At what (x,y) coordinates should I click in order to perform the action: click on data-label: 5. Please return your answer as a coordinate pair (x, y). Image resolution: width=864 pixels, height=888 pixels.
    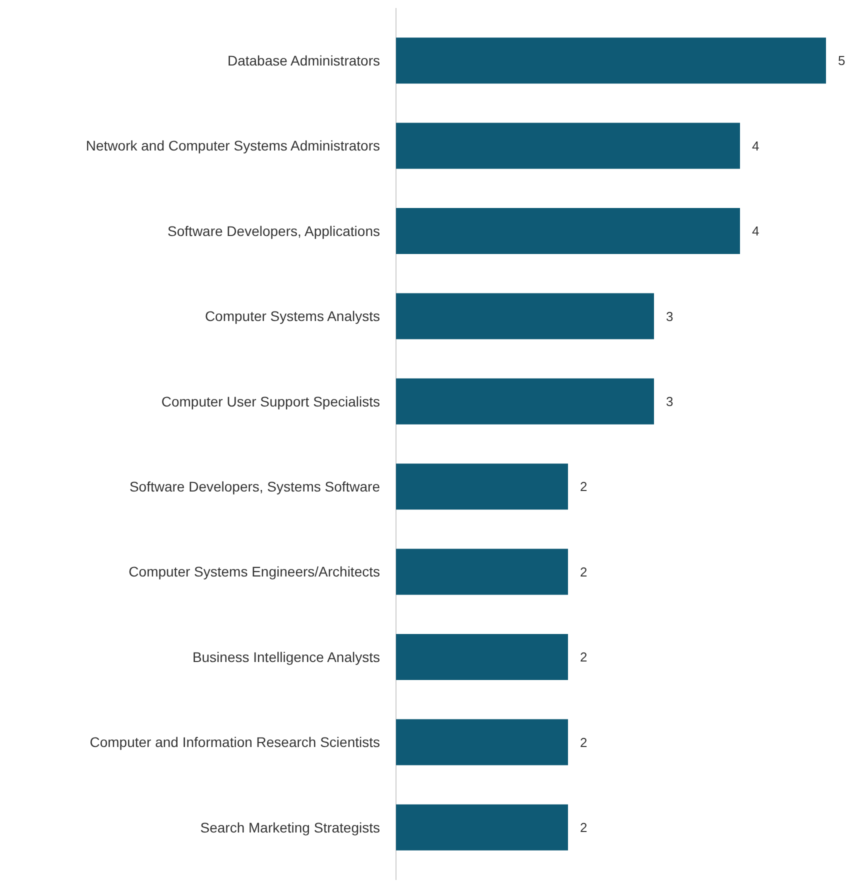
    Looking at the image, I should click on (842, 60).